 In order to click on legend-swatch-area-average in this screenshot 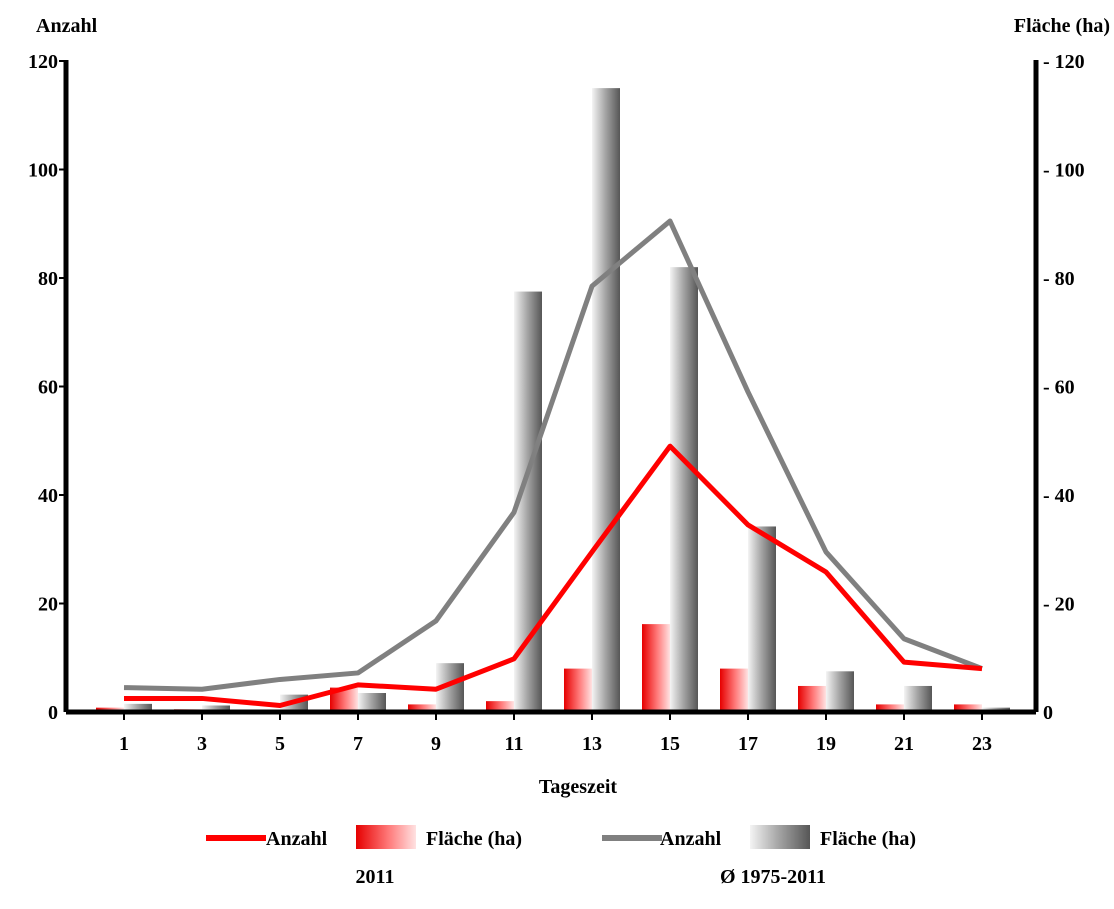, I will do `click(780, 837)`.